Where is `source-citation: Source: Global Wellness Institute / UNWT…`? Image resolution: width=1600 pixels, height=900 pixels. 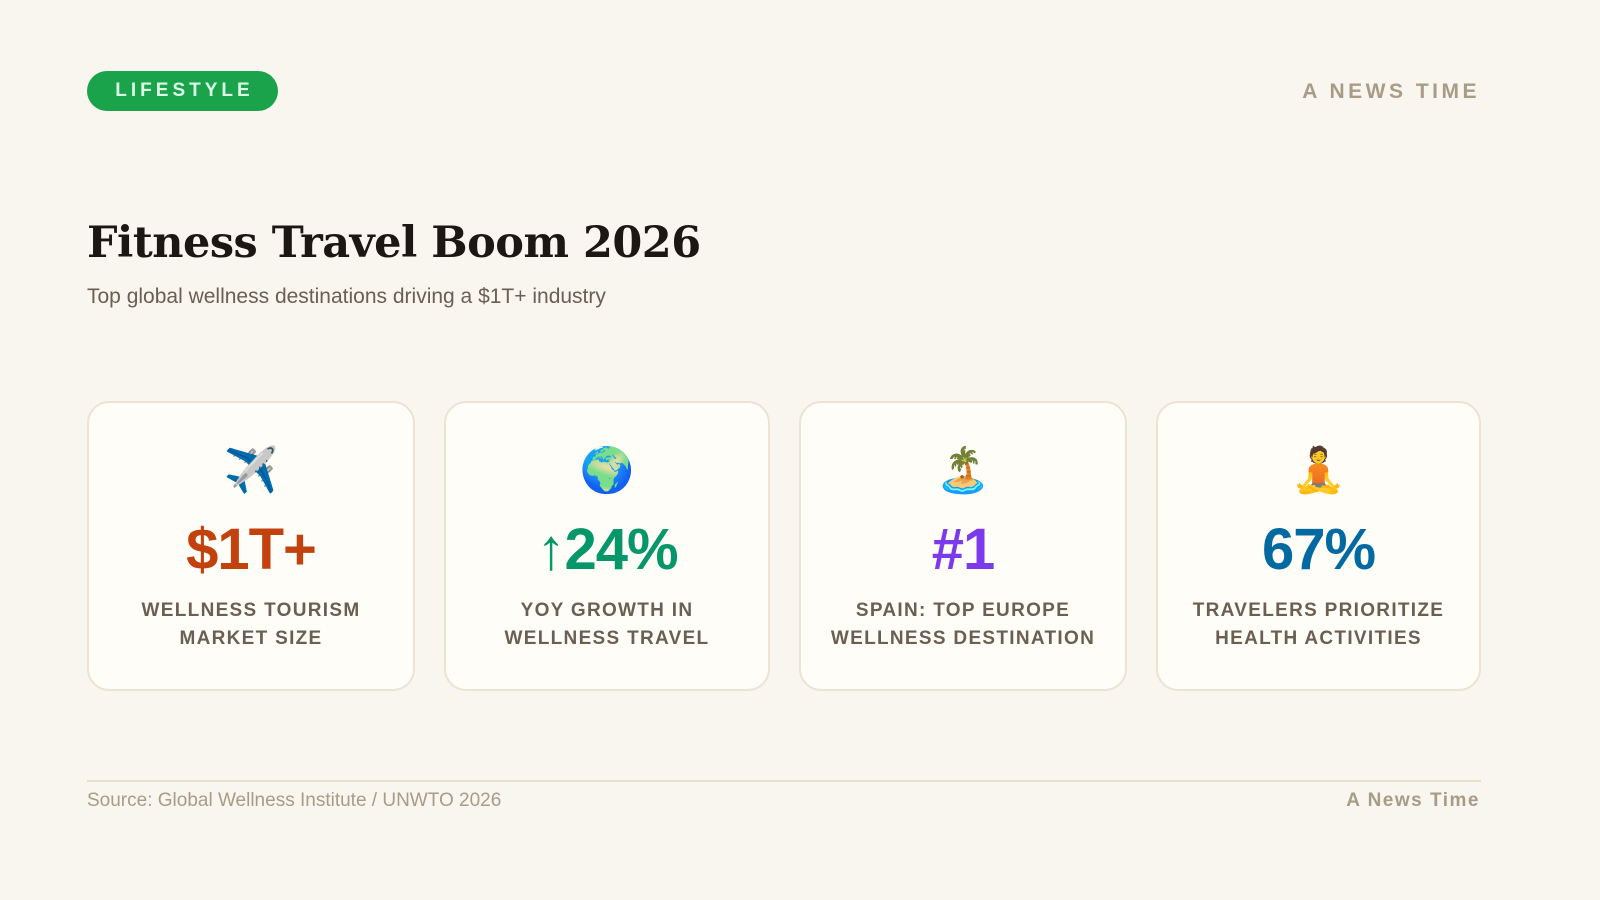 source-citation: Source: Global Wellness Institute / UNWT… is located at coordinates (294, 800).